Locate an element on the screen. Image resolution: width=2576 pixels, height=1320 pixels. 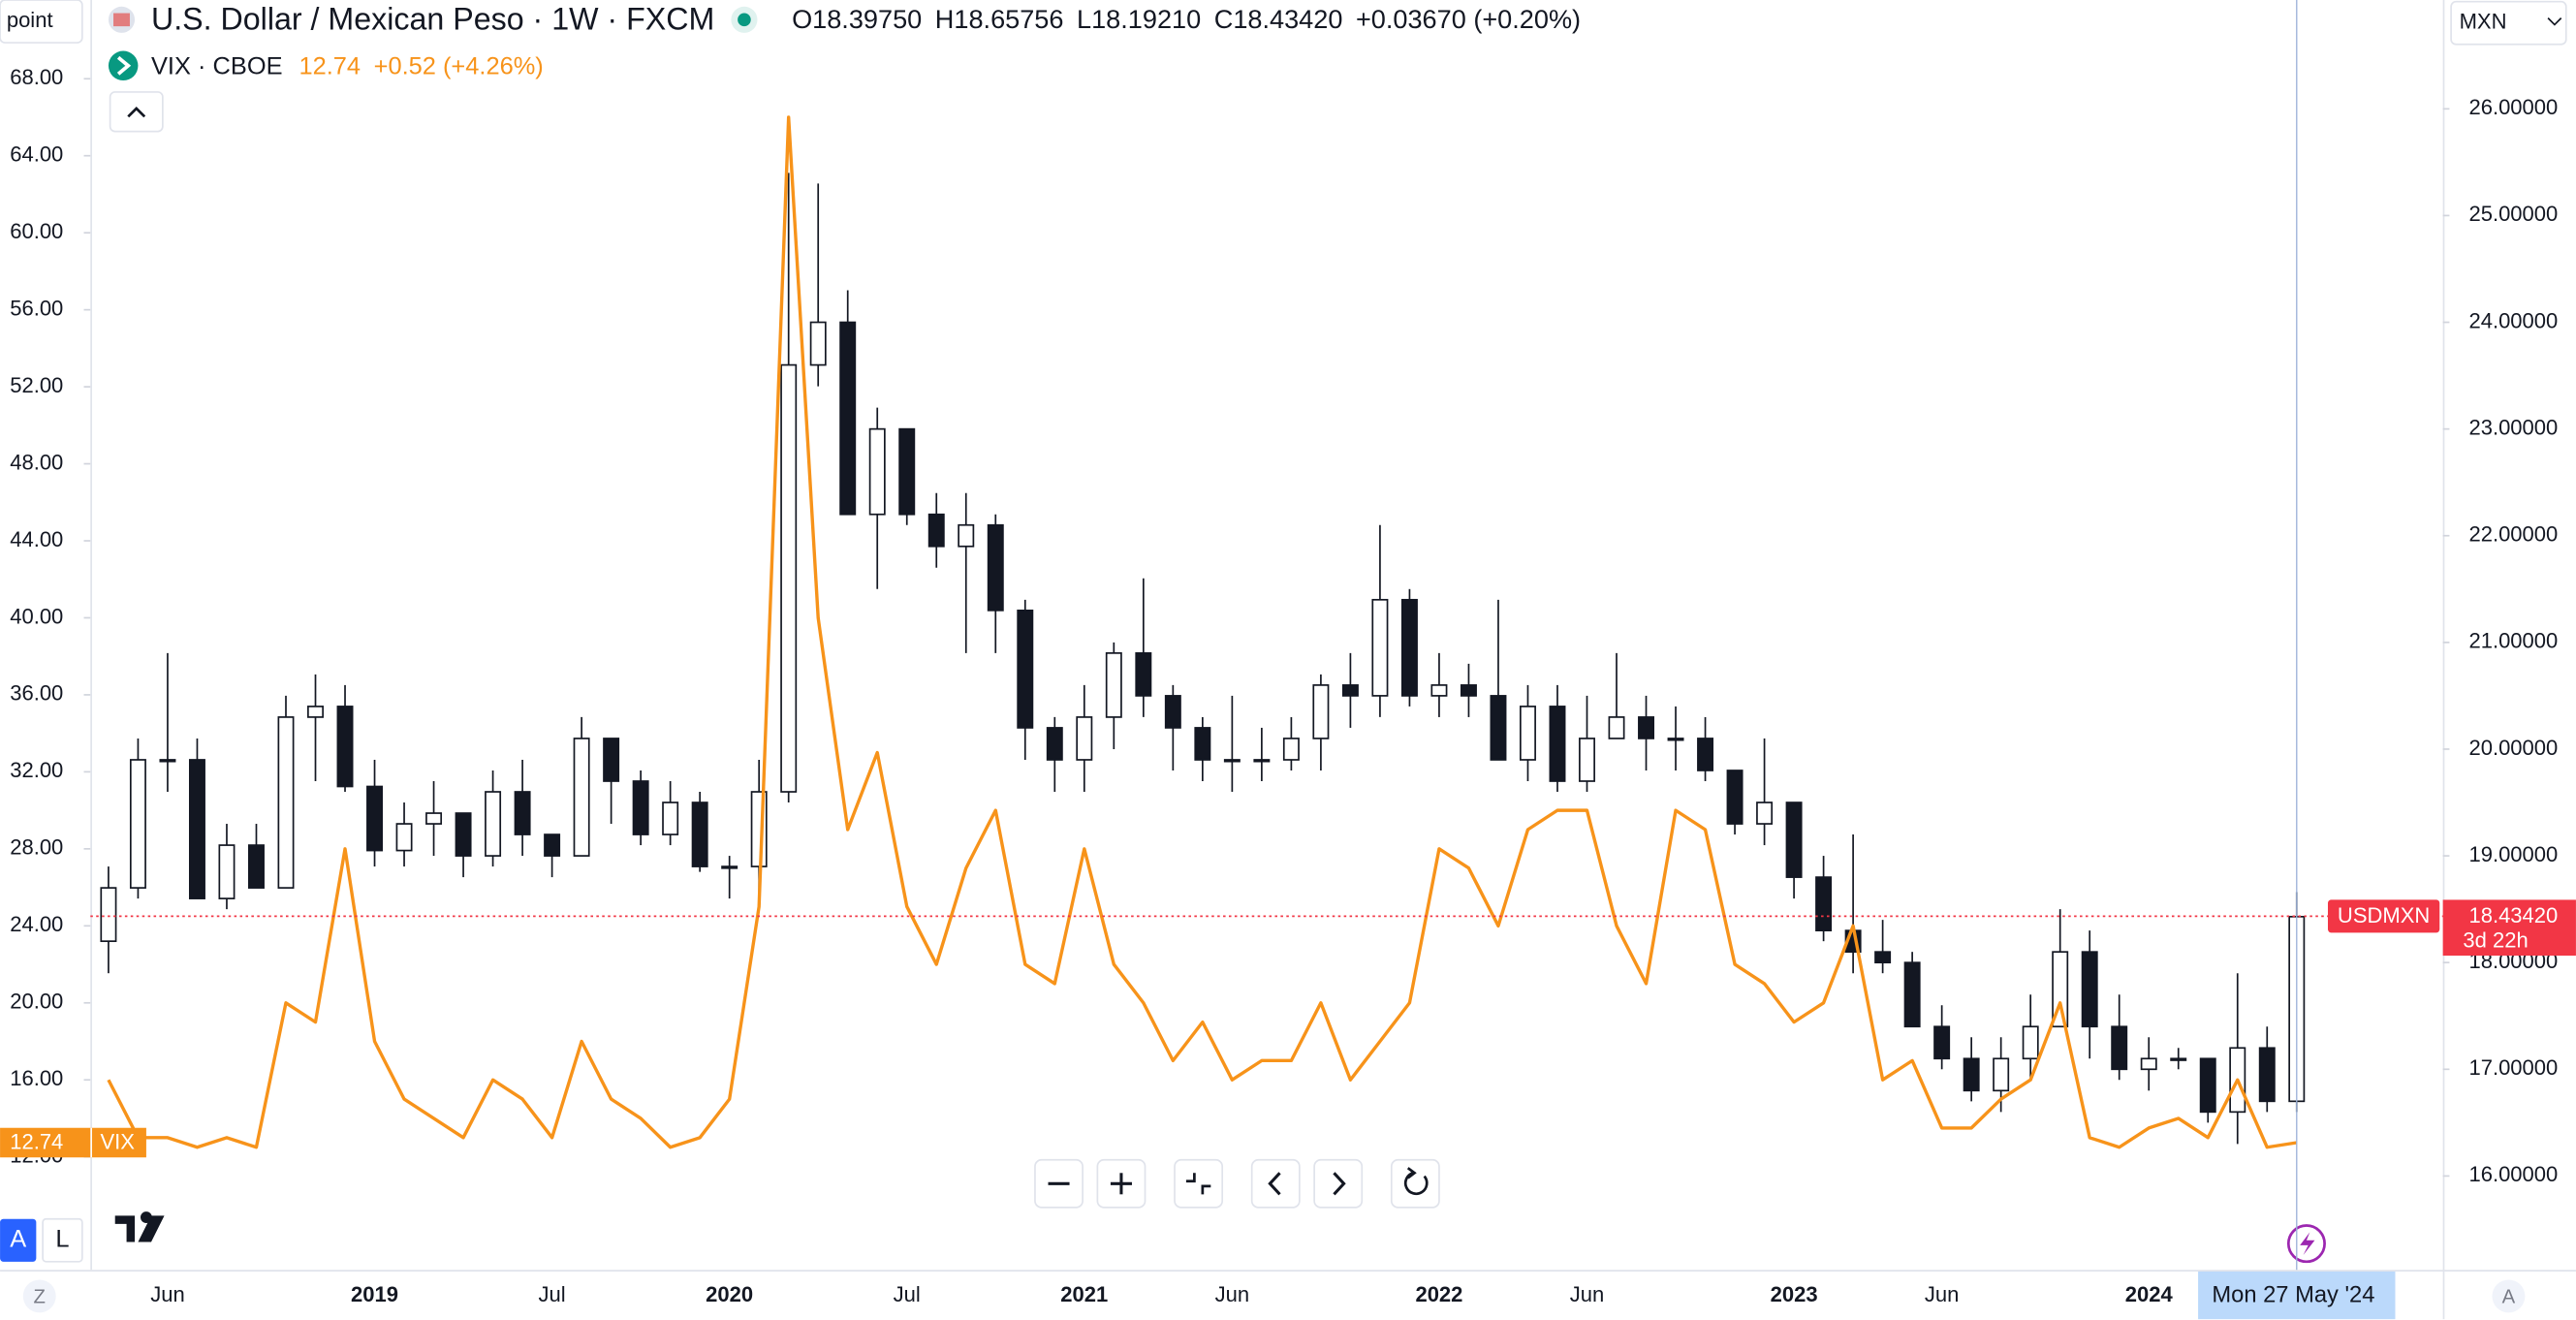
auto-bottom: A is located at coordinates (2509, 1296).